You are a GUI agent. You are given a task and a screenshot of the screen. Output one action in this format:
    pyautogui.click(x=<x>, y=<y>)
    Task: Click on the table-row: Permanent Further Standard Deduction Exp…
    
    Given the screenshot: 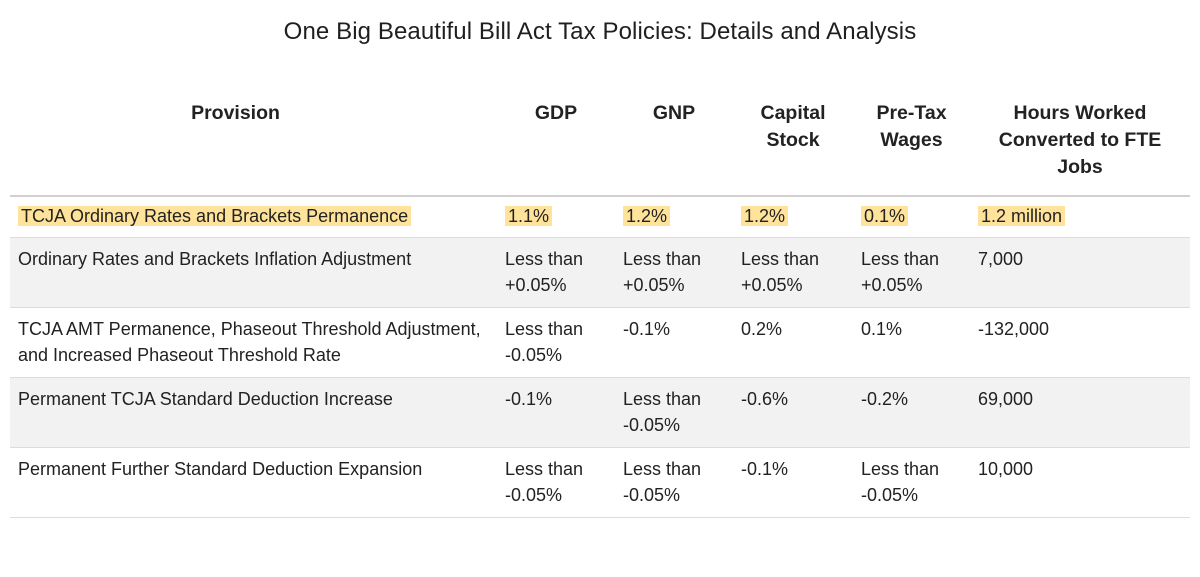 What is the action you would take?
    pyautogui.click(x=600, y=482)
    